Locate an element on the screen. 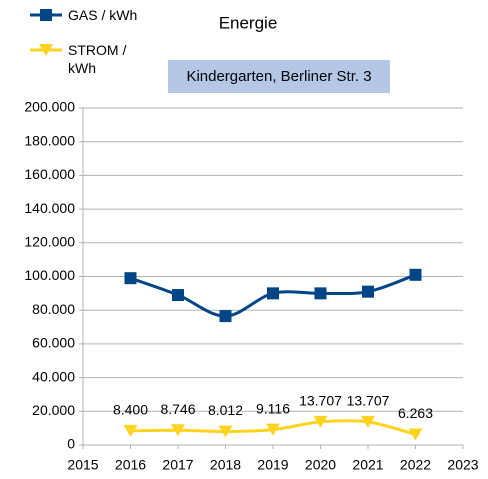 The height and width of the screenshot is (479, 488). y-tick-label: 200.000 is located at coordinates (49, 107).